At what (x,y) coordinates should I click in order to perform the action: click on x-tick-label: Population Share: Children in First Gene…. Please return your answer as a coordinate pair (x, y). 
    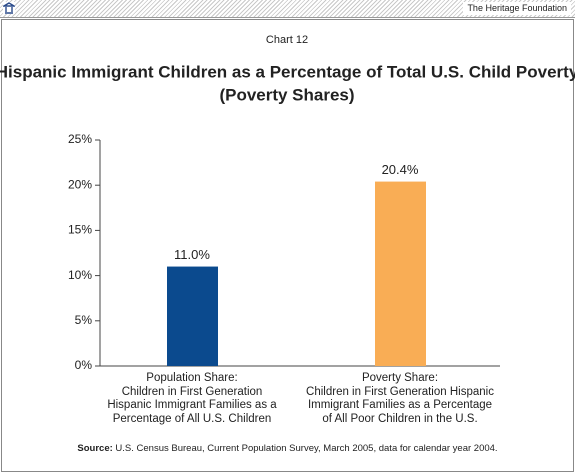
    Looking at the image, I should click on (192, 398).